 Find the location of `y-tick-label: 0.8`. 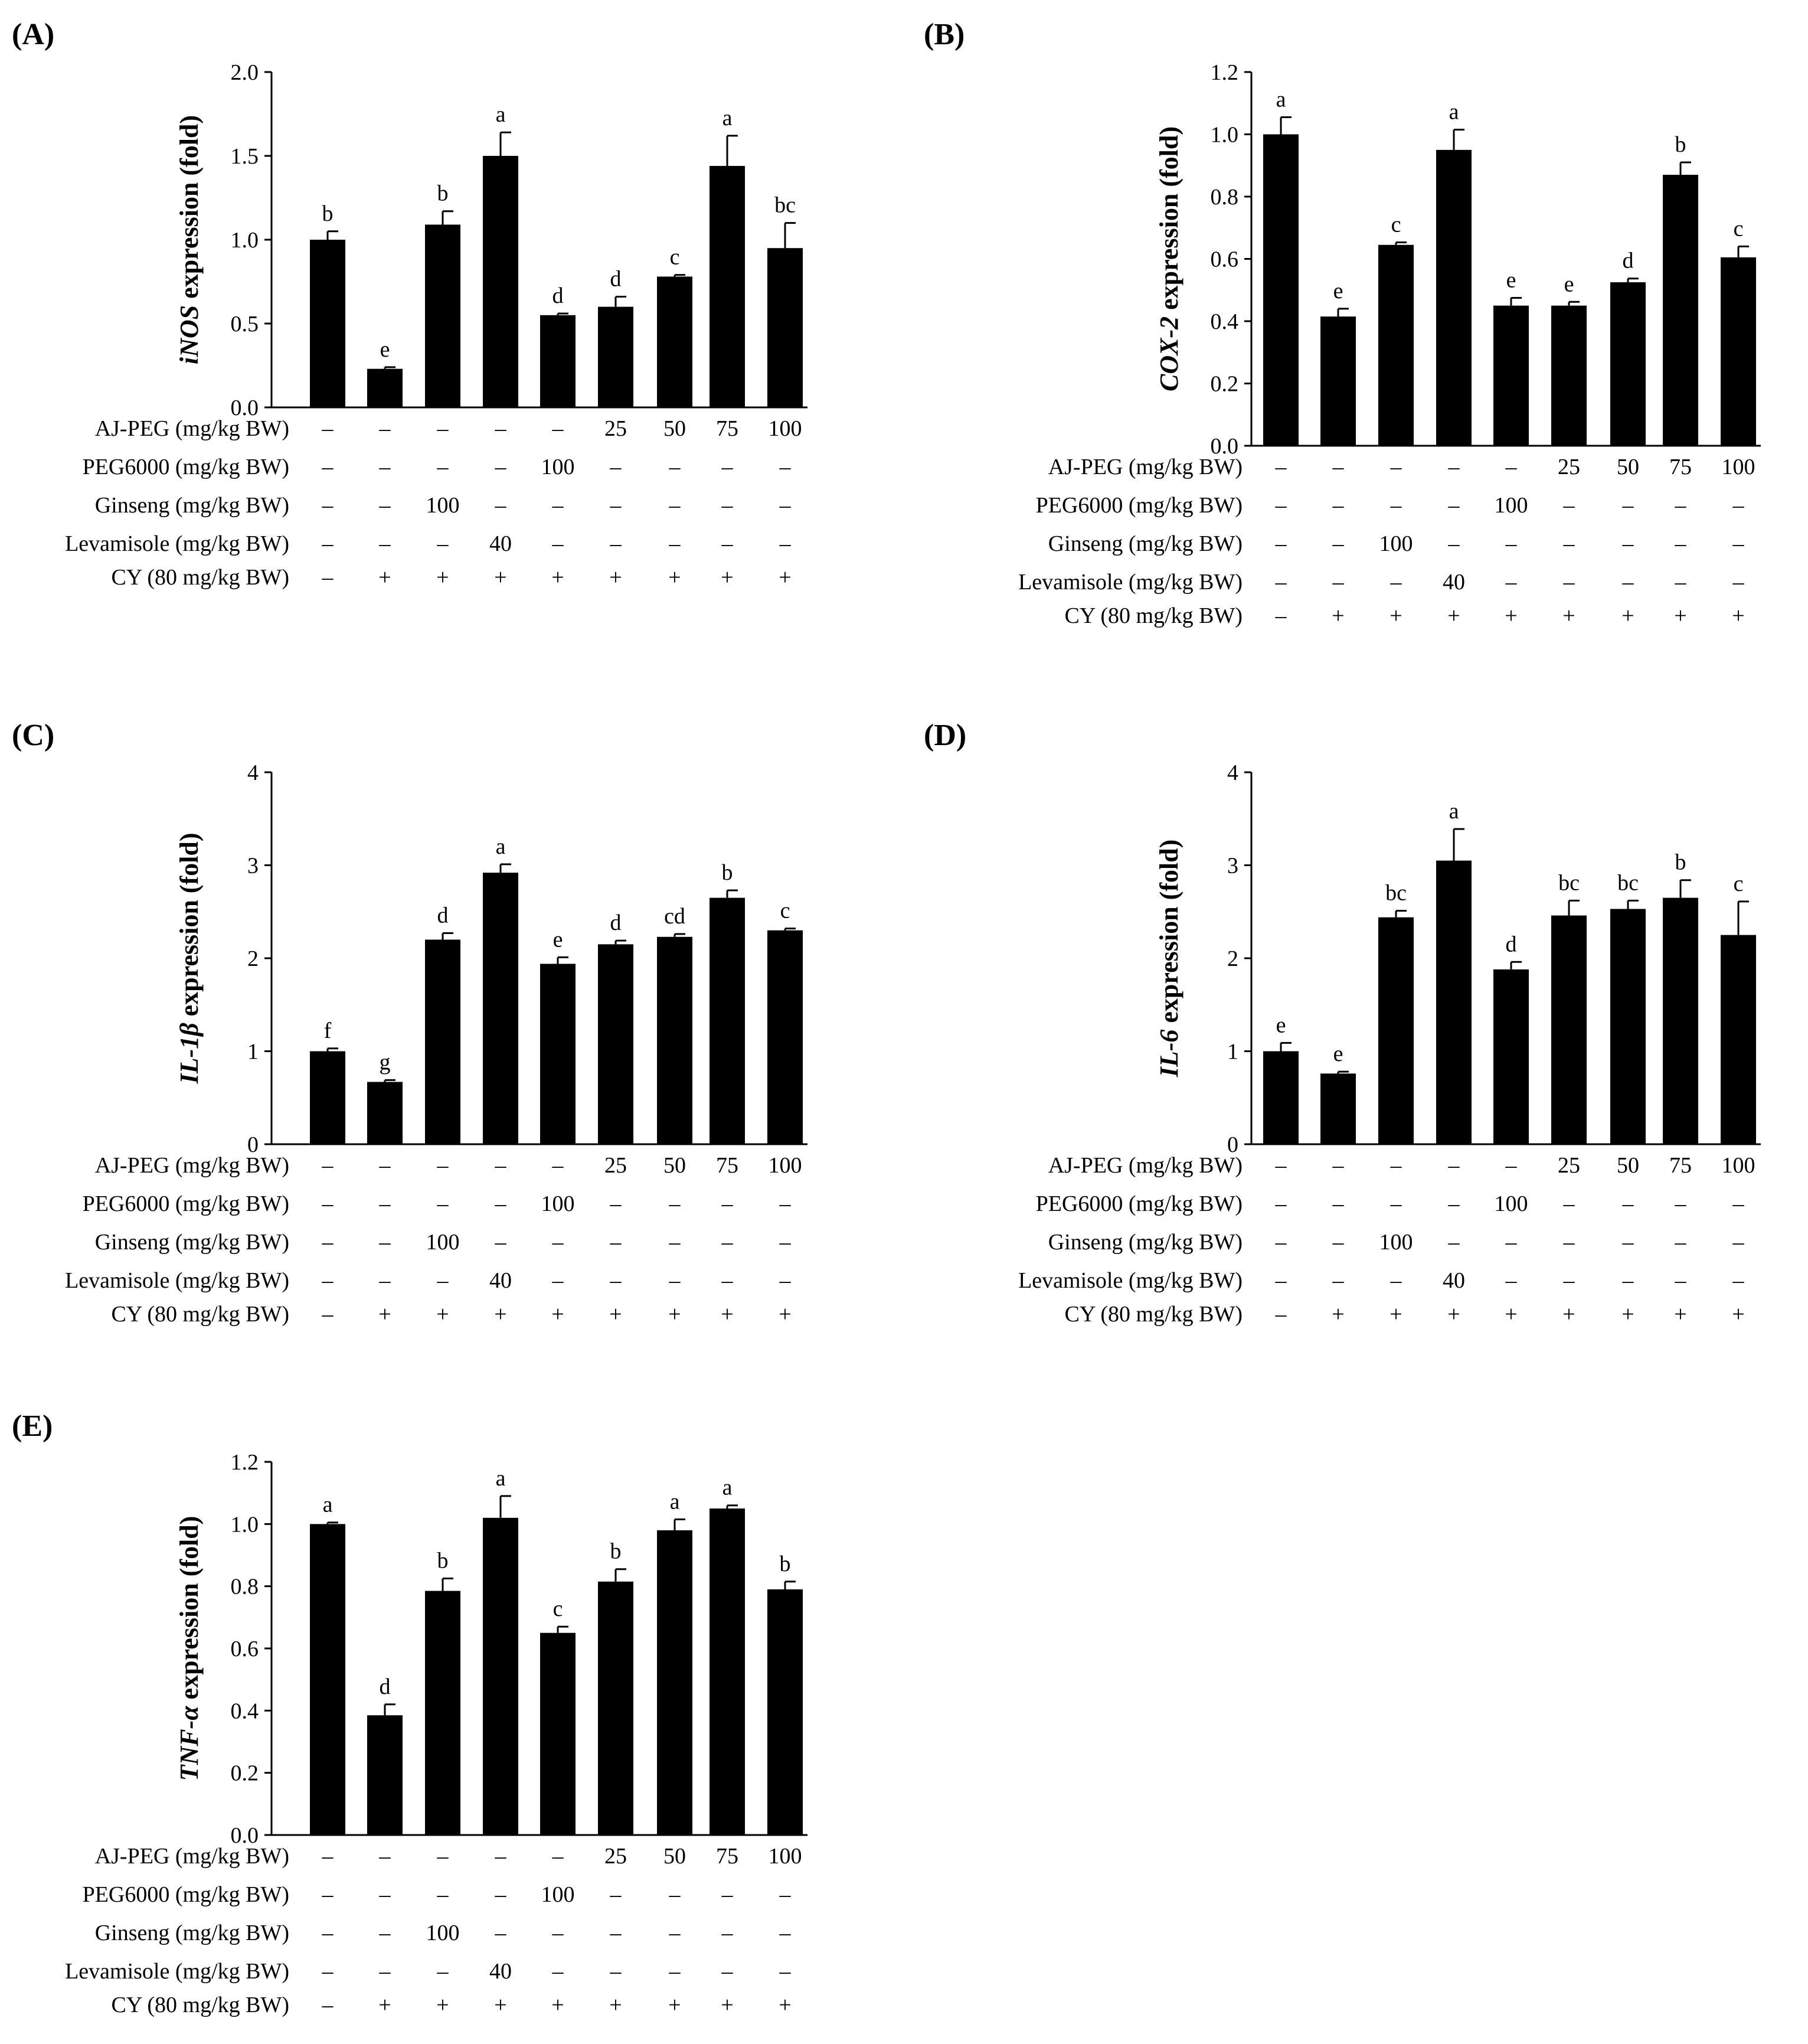

y-tick-label: 0.8 is located at coordinates (245, 1587).